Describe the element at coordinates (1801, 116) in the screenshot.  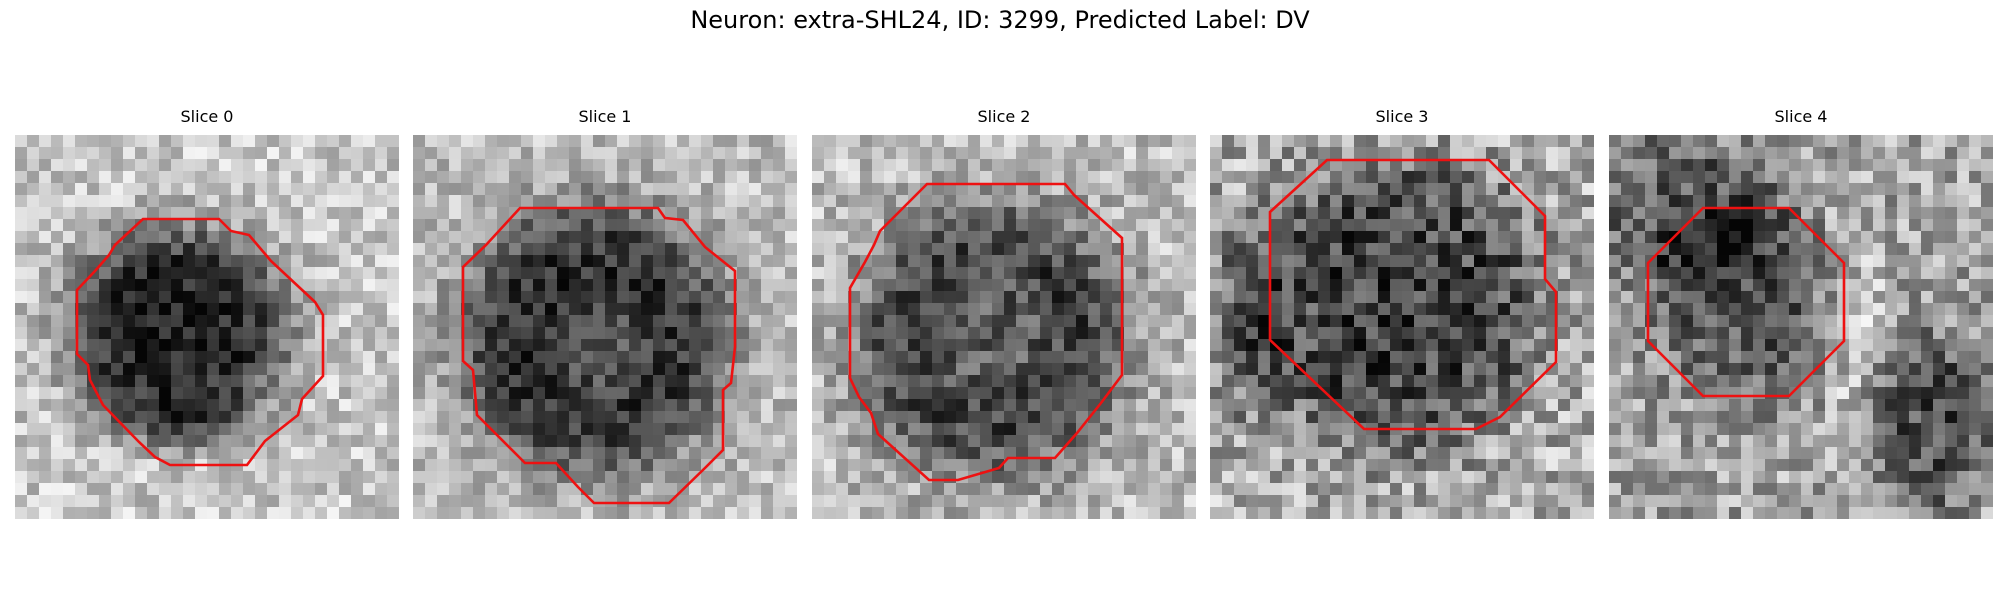
I see `slice-title-4: Slice 4` at that location.